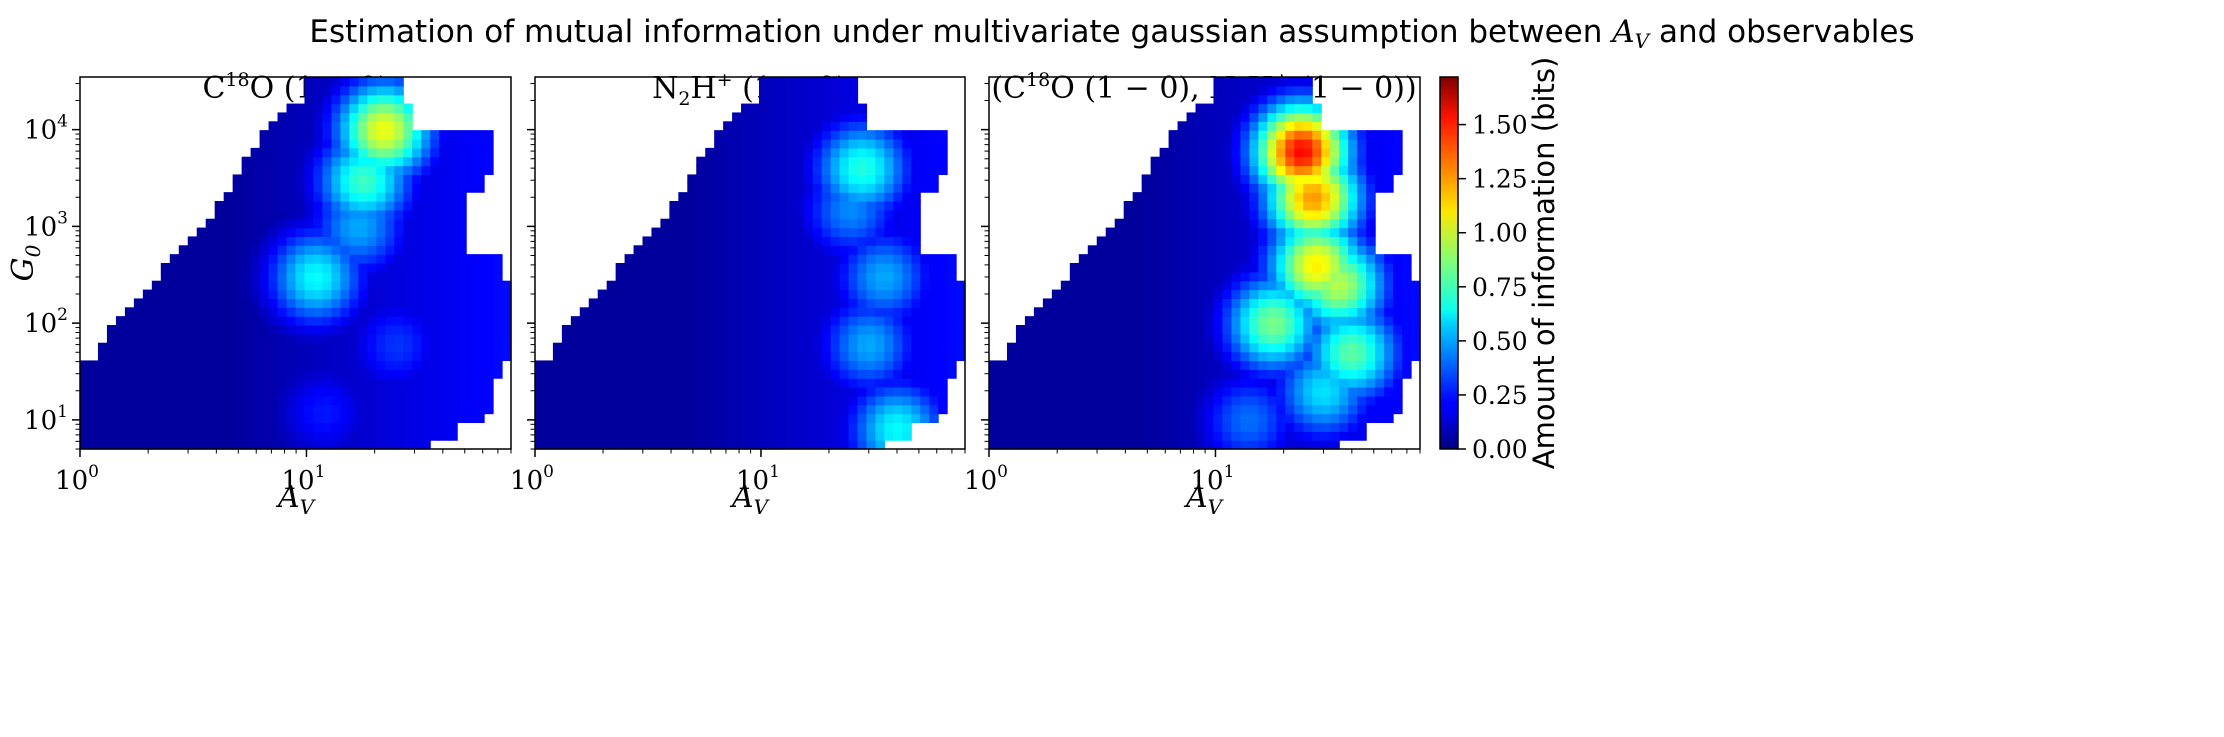 This screenshot has height=737, width=2224. I want to click on colorbar-tick-label: 0.25, so click(1500, 395).